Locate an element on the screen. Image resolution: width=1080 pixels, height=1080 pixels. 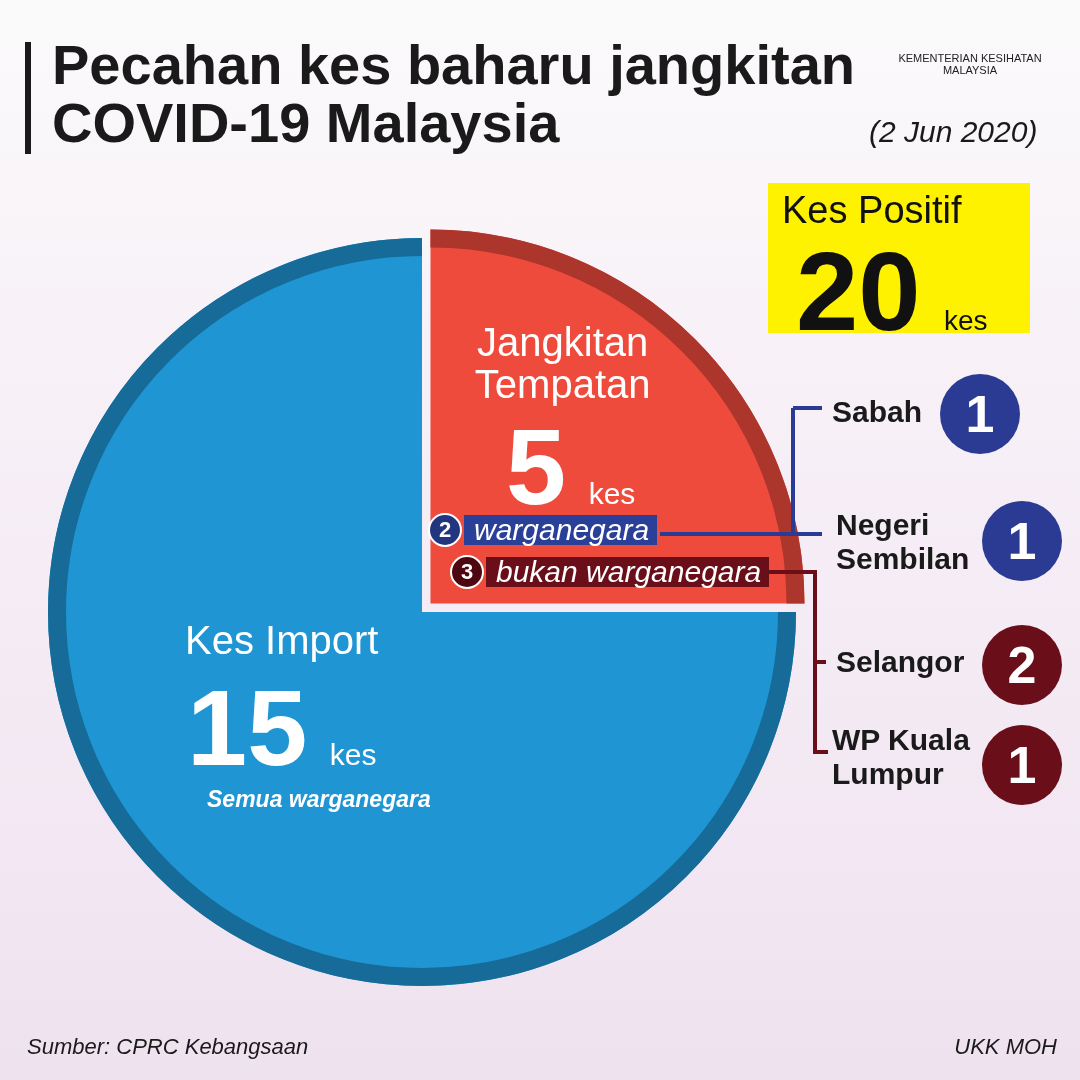
text: UKK MOH is located at coordinates (1005, 1047).